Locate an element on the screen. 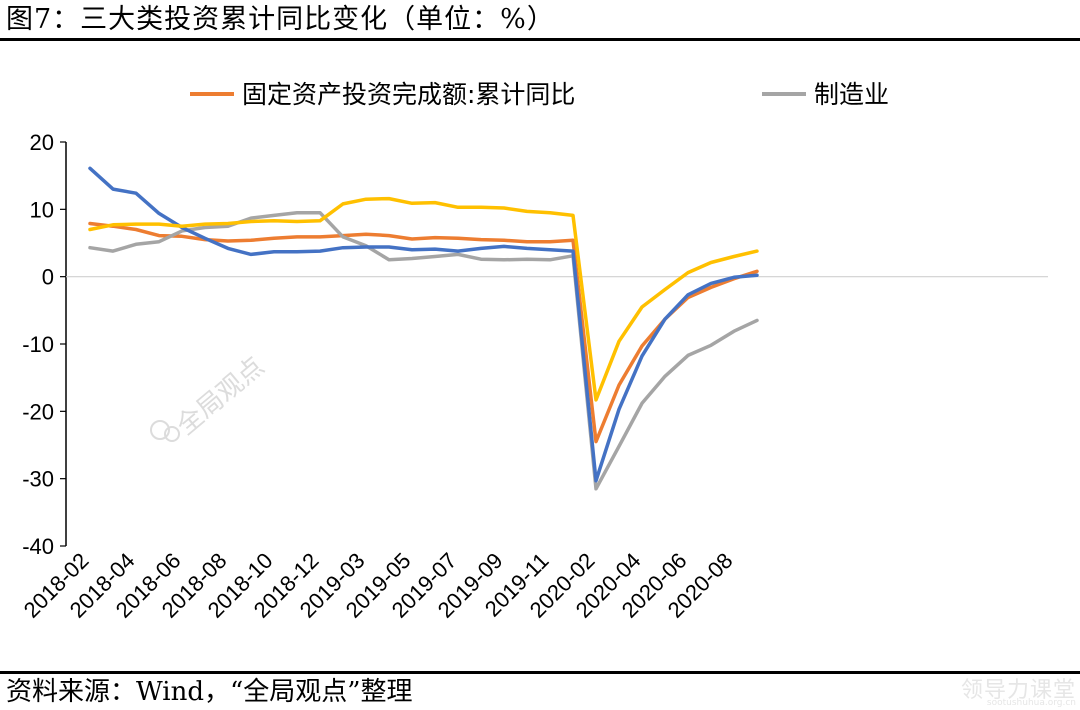 The width and height of the screenshot is (1080, 710). y-tick-label: -30 is located at coordinates (38, 479).